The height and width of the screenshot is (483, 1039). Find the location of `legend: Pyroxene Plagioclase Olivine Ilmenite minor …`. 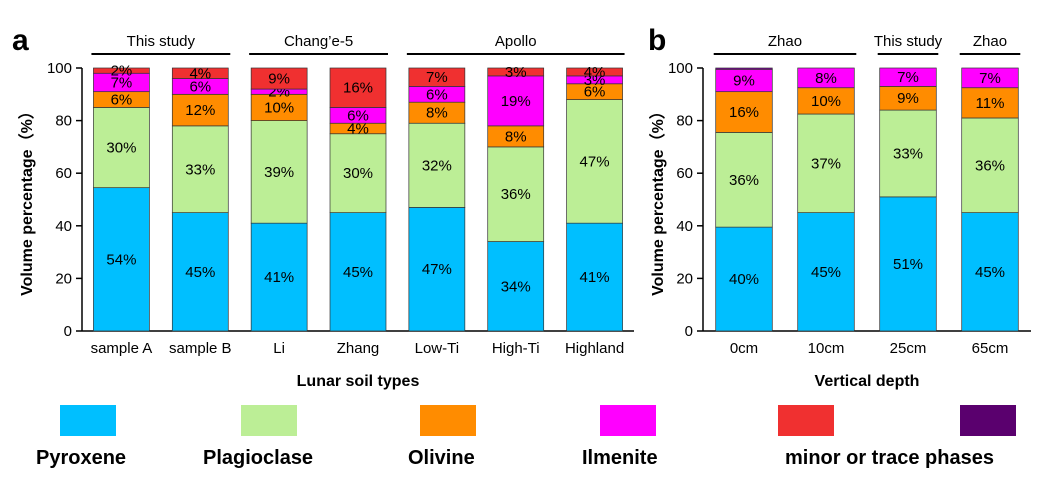

legend: Pyroxene Plagioclase Olivine Ilmenite minor … is located at coordinates (526, 437).